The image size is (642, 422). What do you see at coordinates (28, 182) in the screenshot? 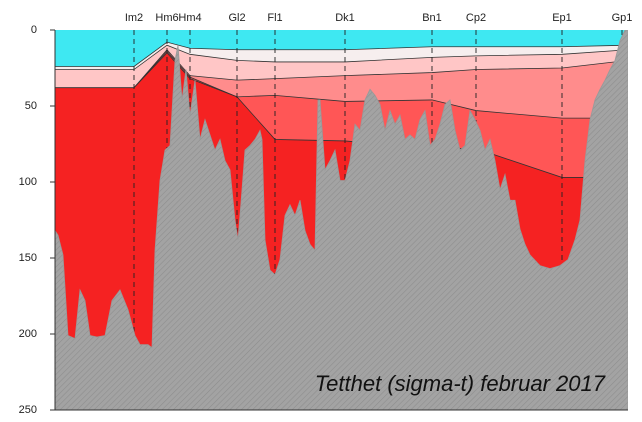
I see `y-tick-label: 100` at bounding box center [28, 182].